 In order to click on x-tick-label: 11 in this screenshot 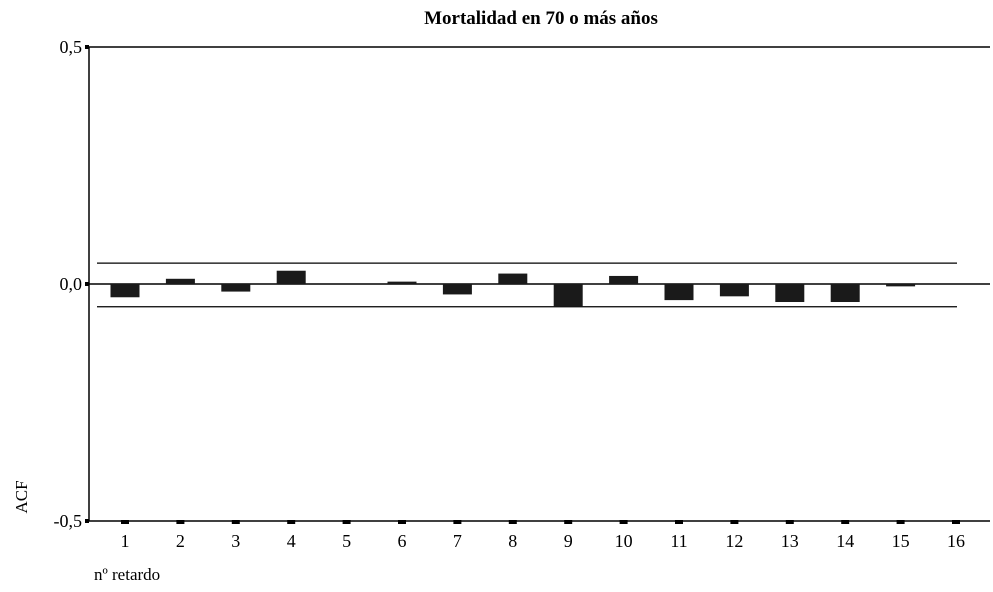, I will do `click(678, 541)`.